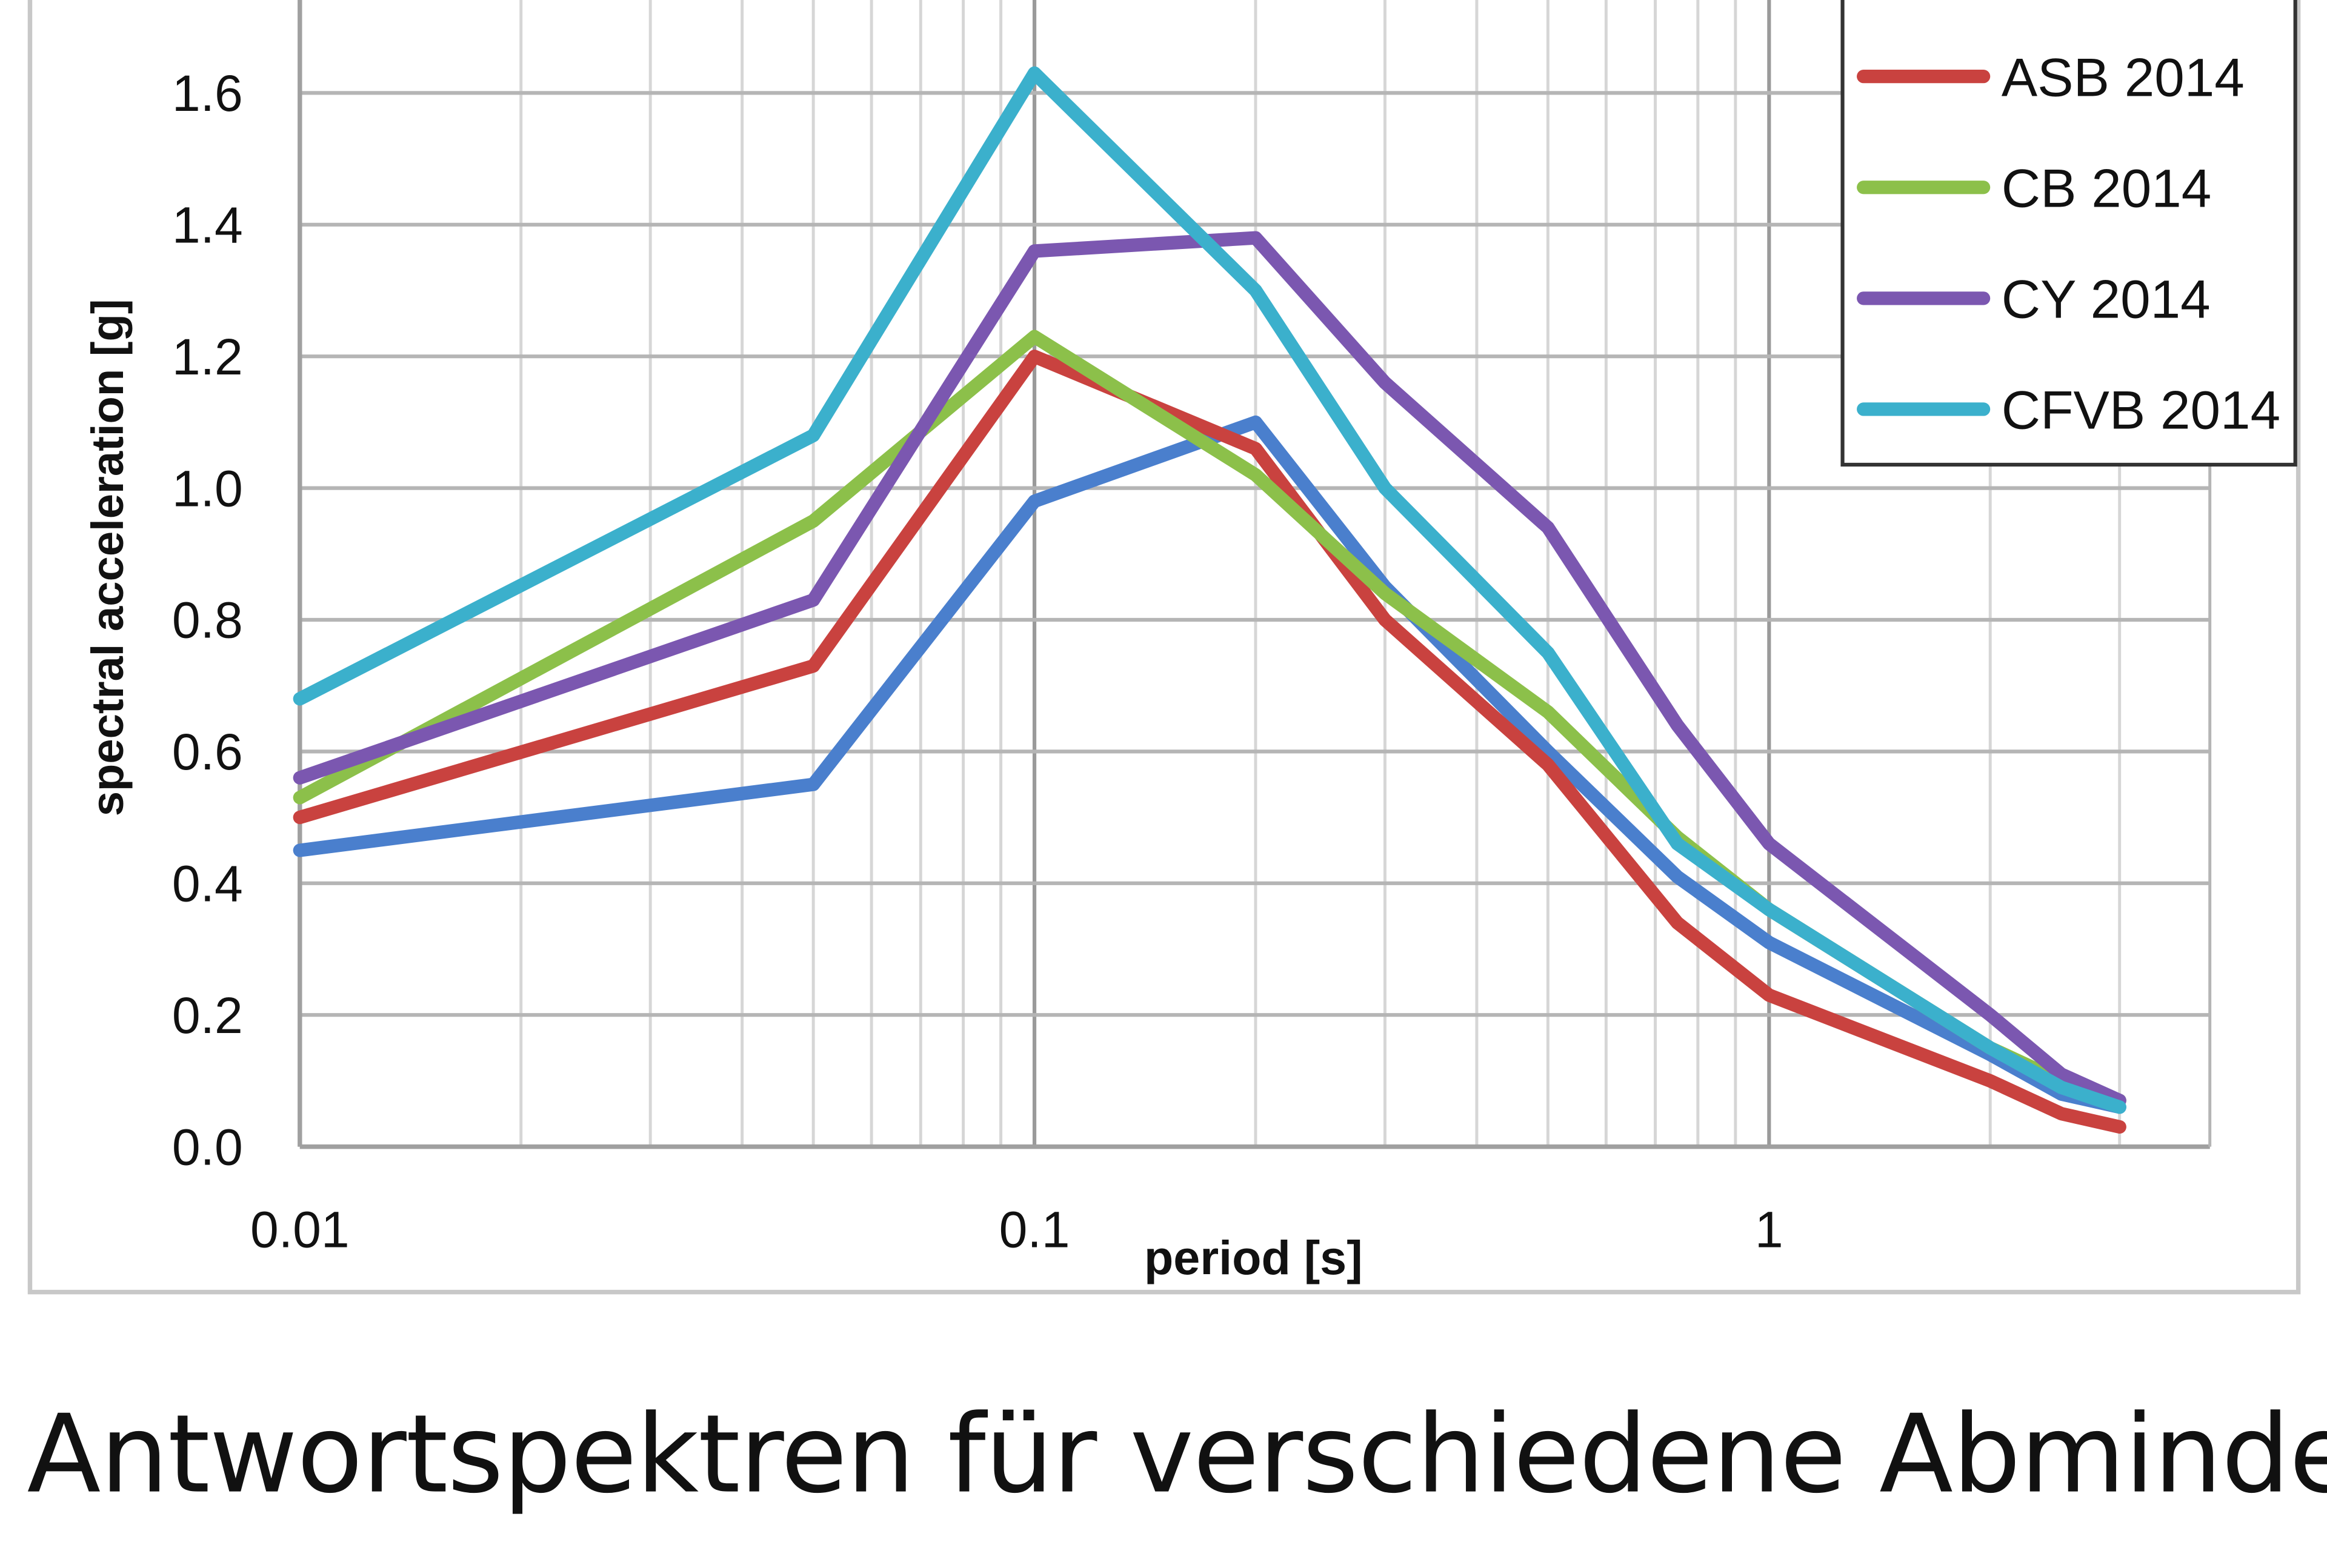 This screenshot has height=1568, width=2327. Describe the element at coordinates (207, 752) in the screenshot. I see `y-tick-label: 0.6` at that location.